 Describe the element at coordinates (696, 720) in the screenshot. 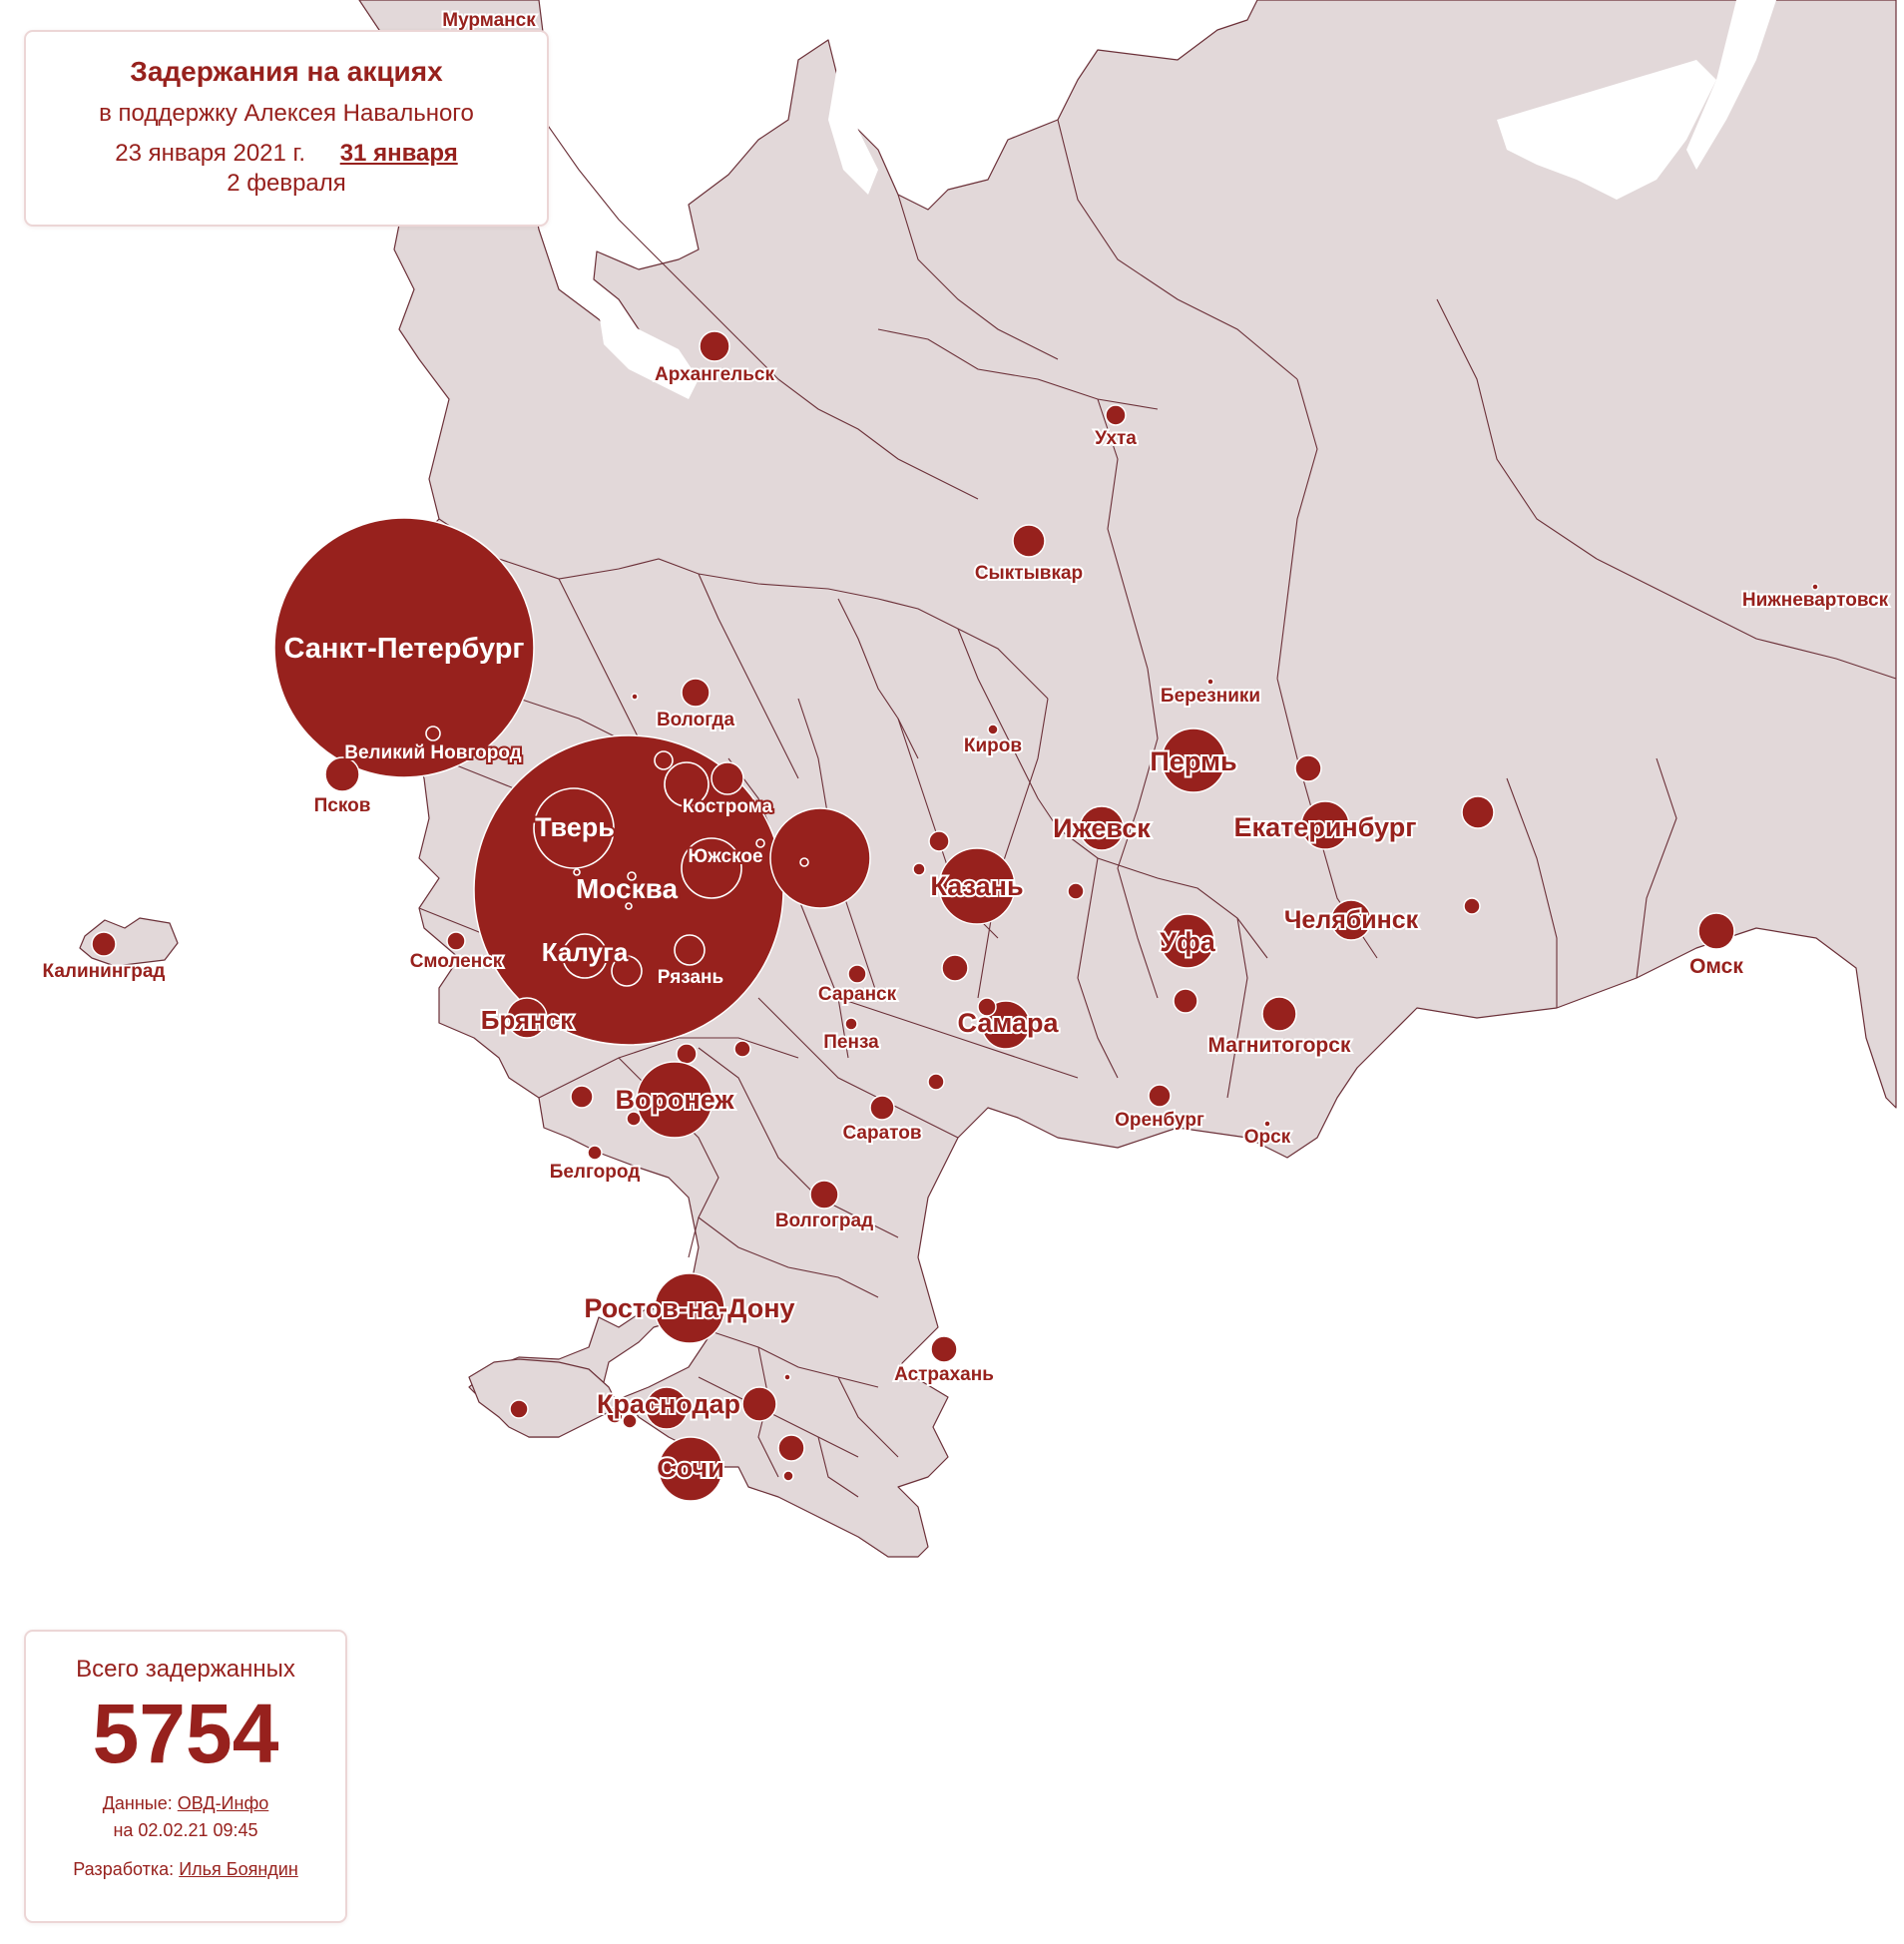

I see `label-vologda: Вологда` at that location.